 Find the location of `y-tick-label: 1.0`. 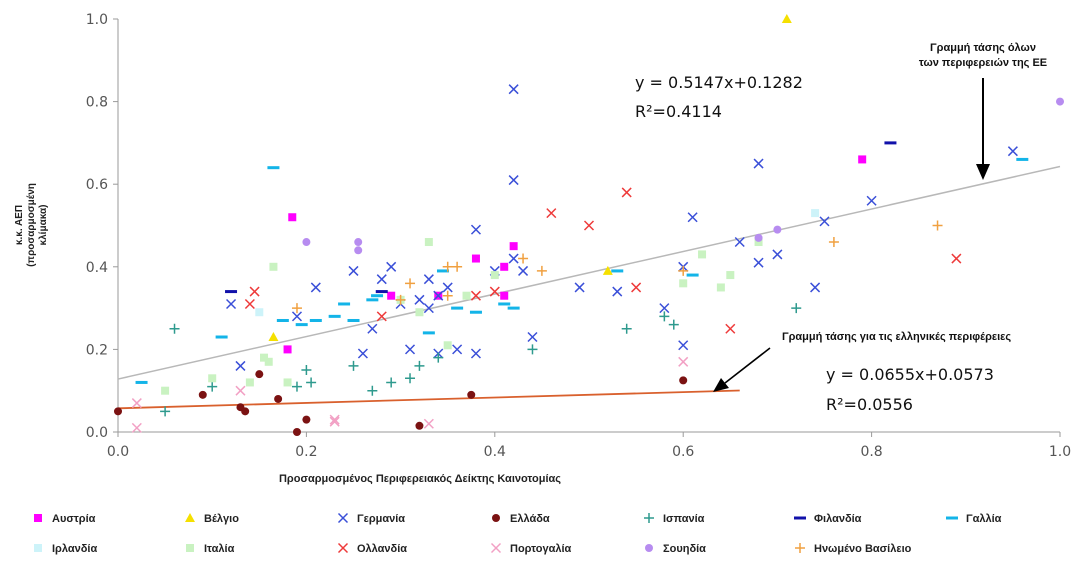

y-tick-label: 1.0 is located at coordinates (97, 20).